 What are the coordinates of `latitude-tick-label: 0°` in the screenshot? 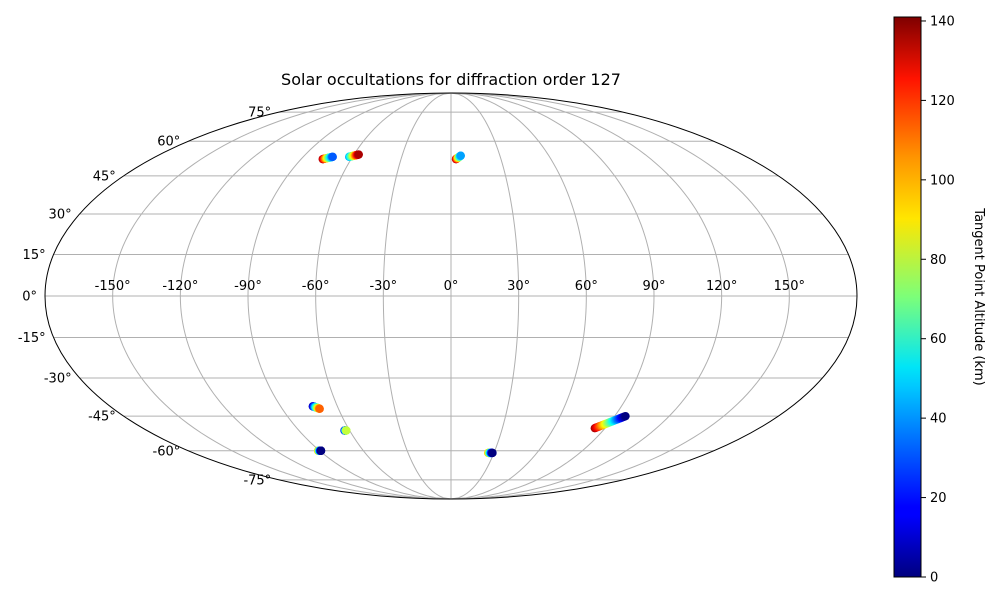 It's located at (29, 297).